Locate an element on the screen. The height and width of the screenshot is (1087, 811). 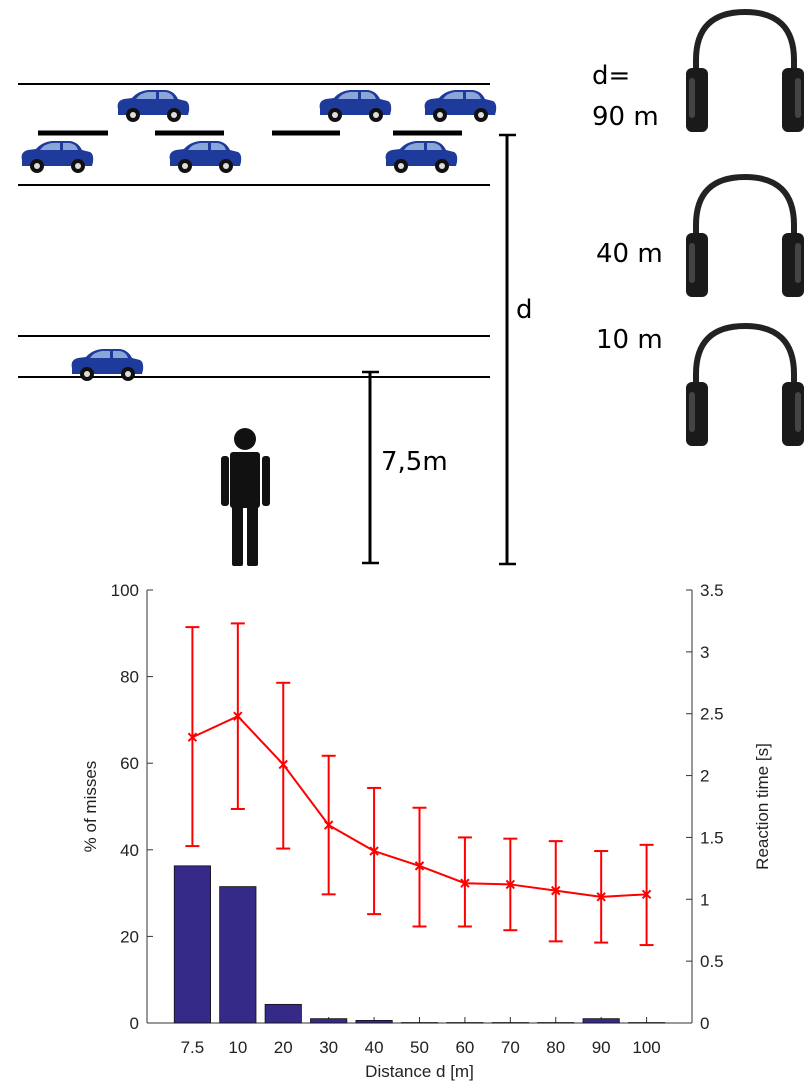
x-tick-label: 90 is located at coordinates (601, 1047).